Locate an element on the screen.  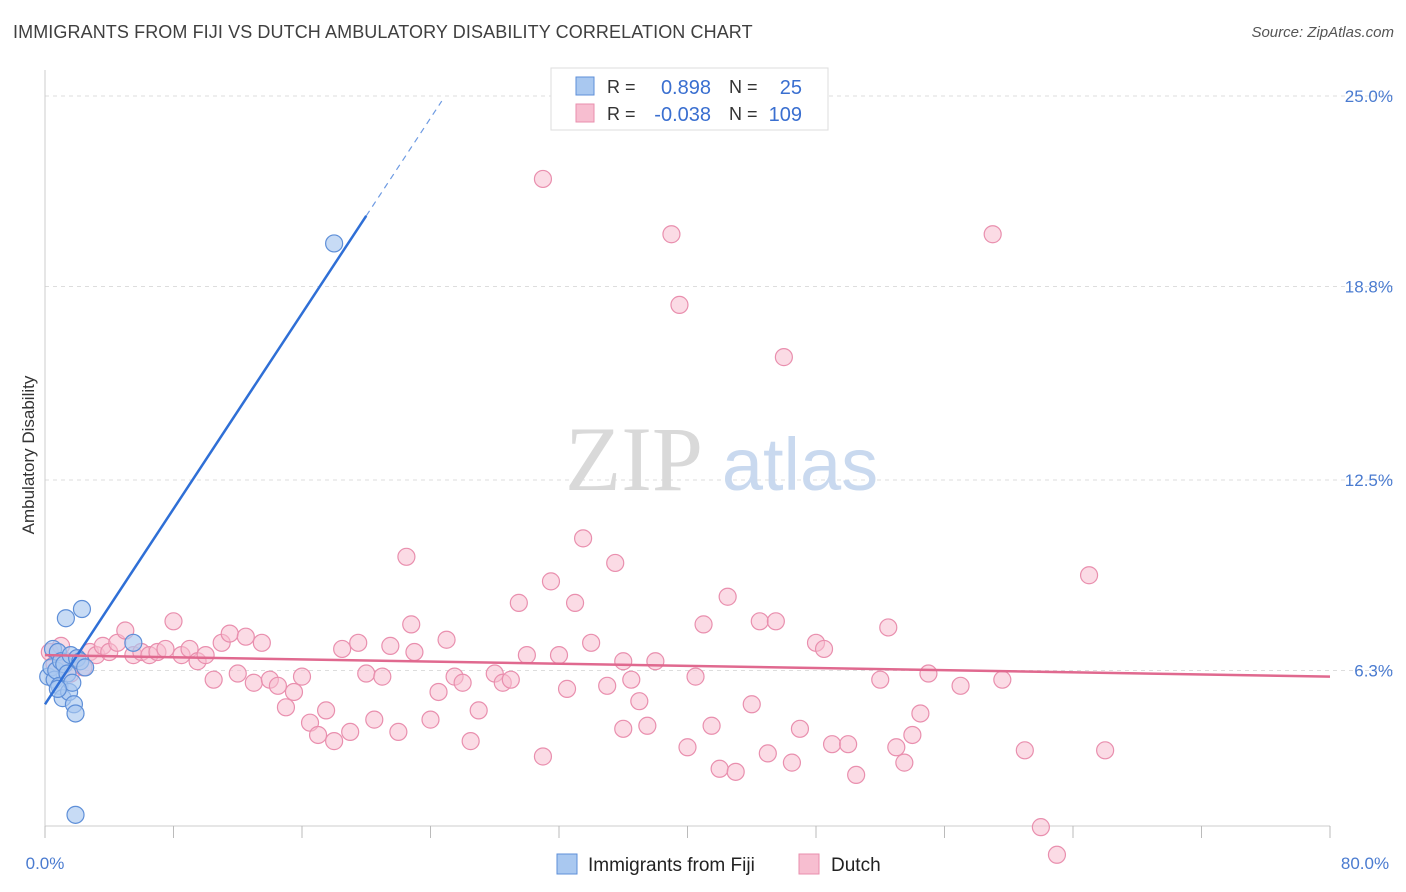
fiji-trend-line is located at coordinates (205, 460).